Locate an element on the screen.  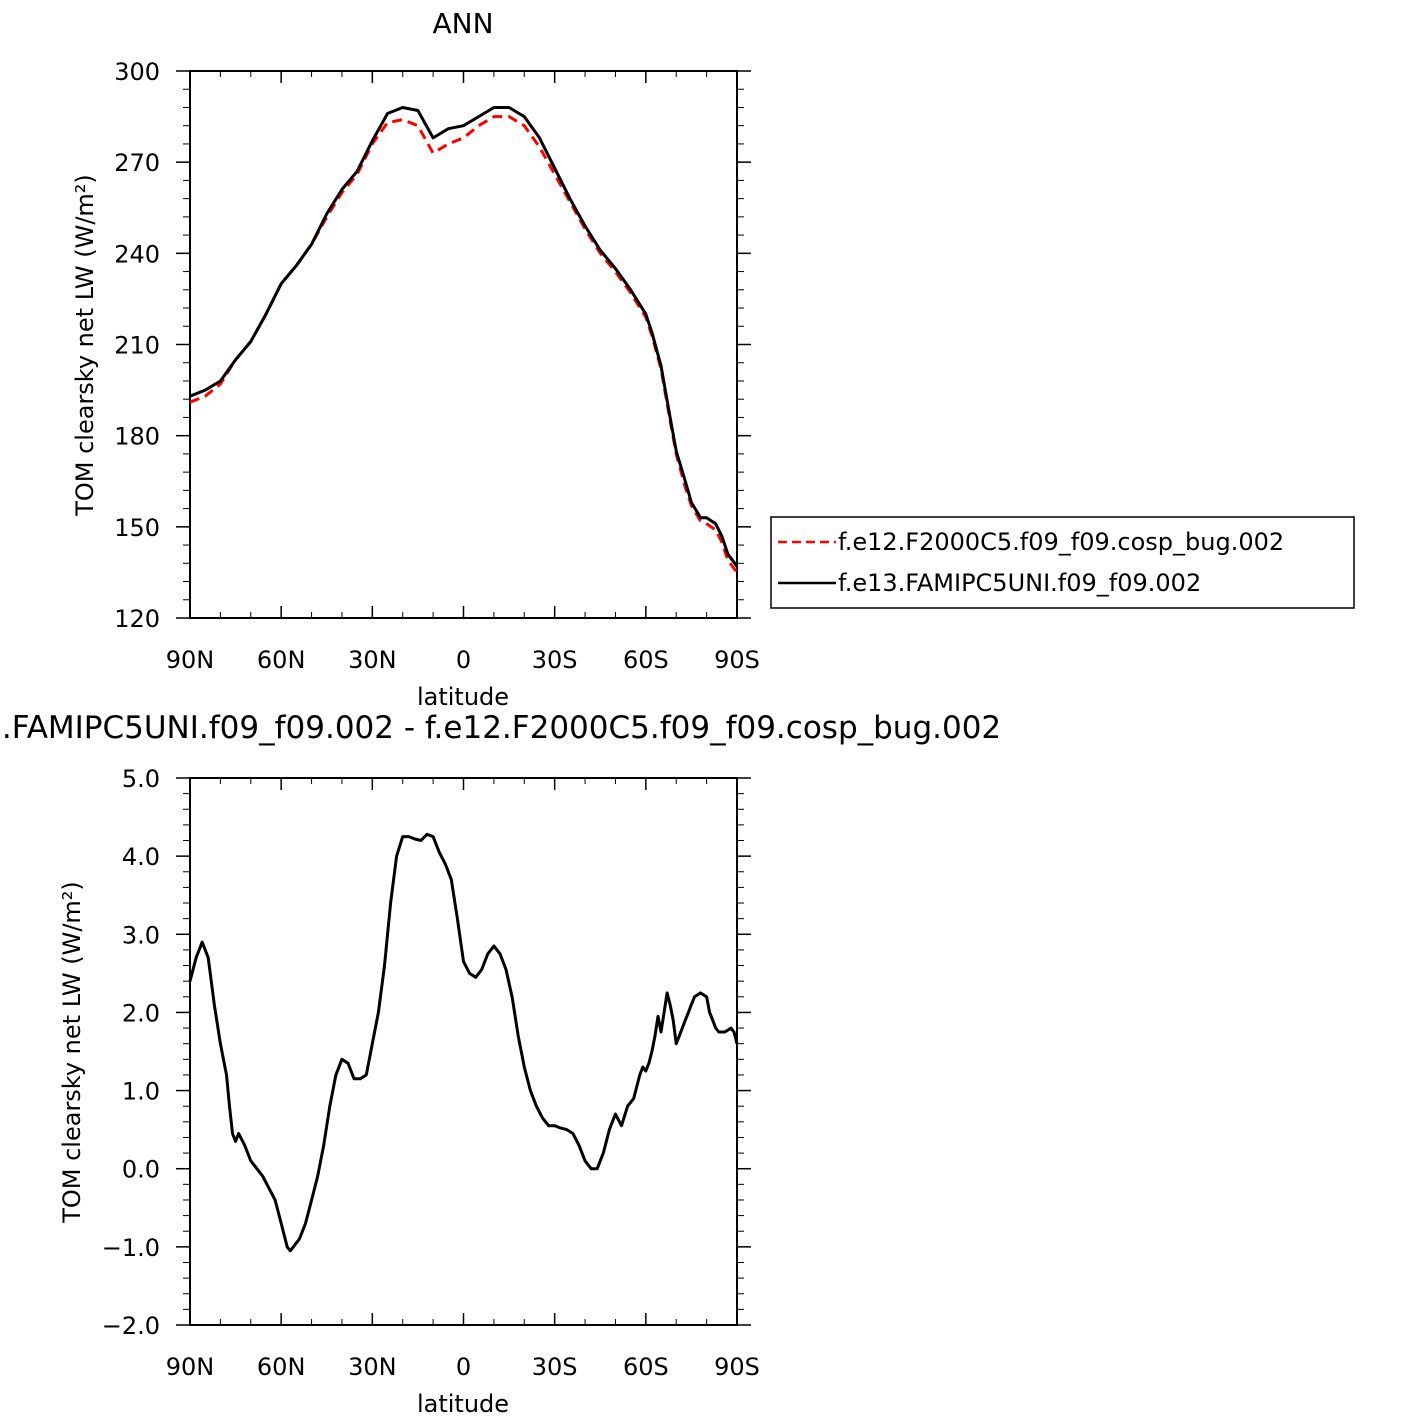
chart-bottom-plot-frame is located at coordinates (463, 1051).